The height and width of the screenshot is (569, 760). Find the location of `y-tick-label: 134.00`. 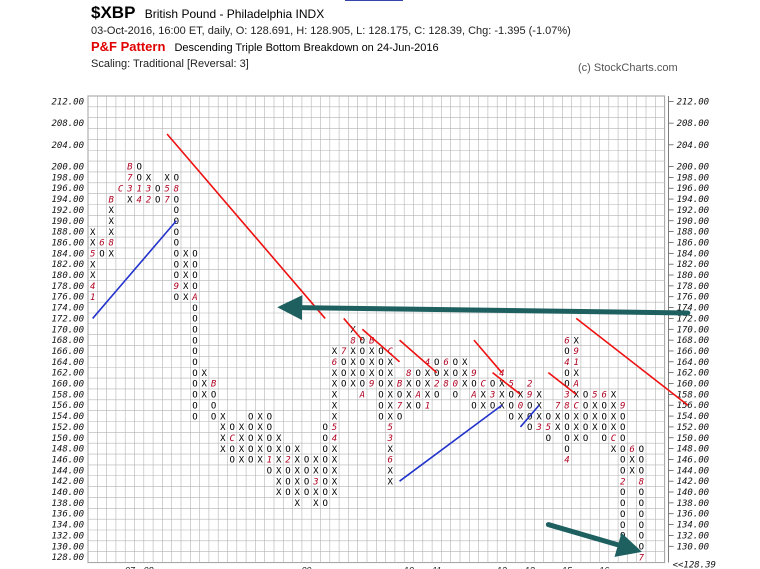

y-tick-label: 134.00 is located at coordinates (67, 526).